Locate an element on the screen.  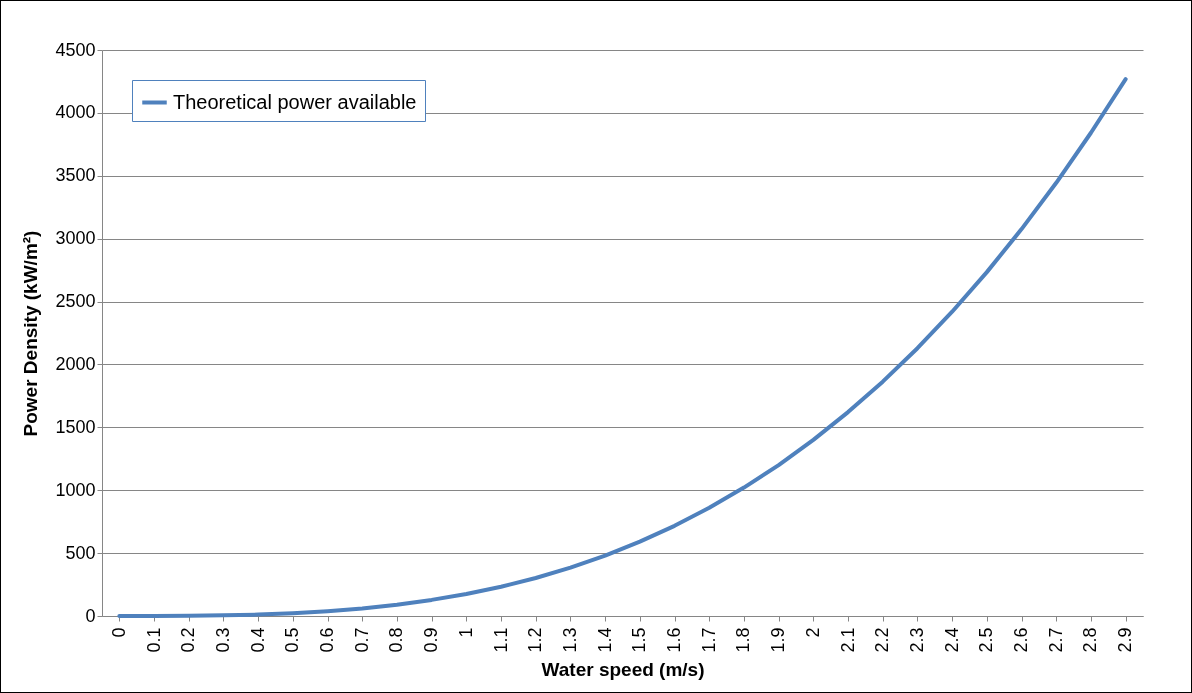
y-tick-label: 4500 is located at coordinates (75, 49).